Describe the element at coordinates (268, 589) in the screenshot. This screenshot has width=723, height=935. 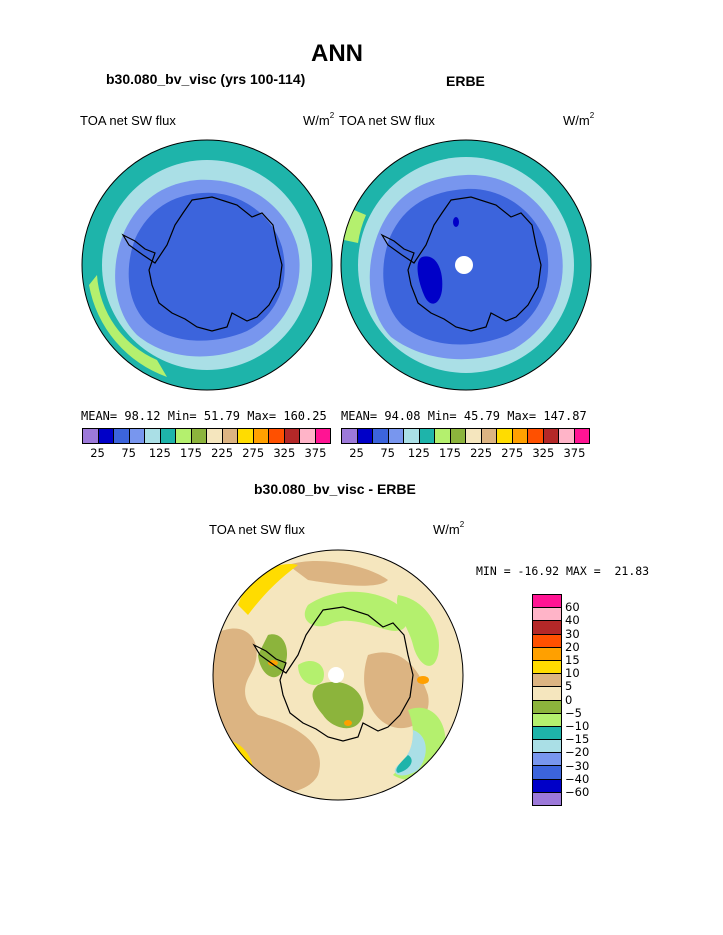
I see `diff-band-15-nw` at that location.